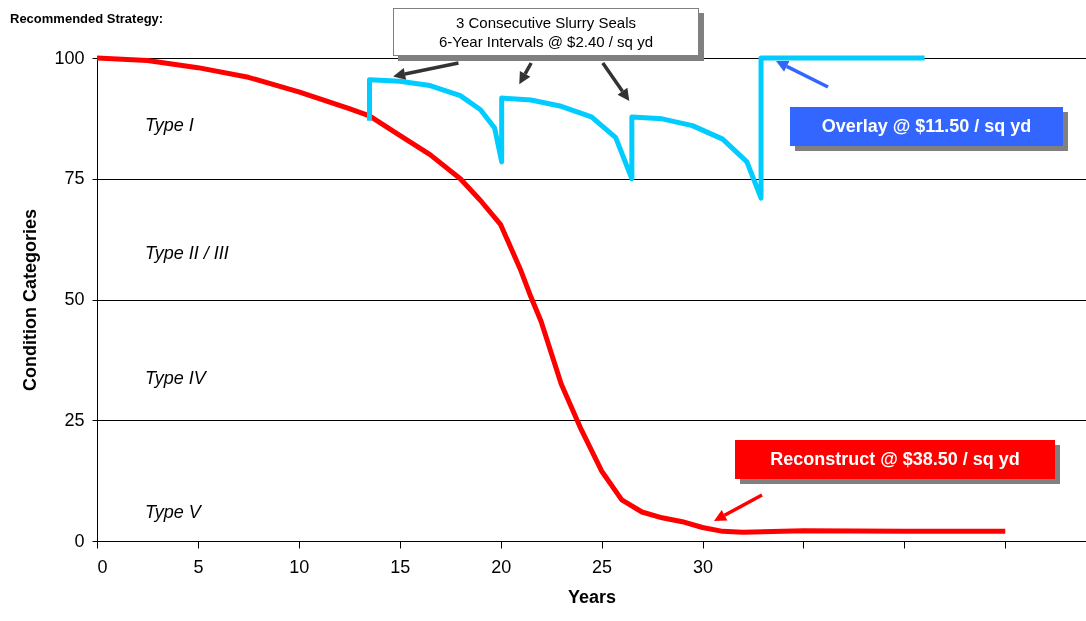  I want to click on y-tick-label: 100, so click(69, 57).